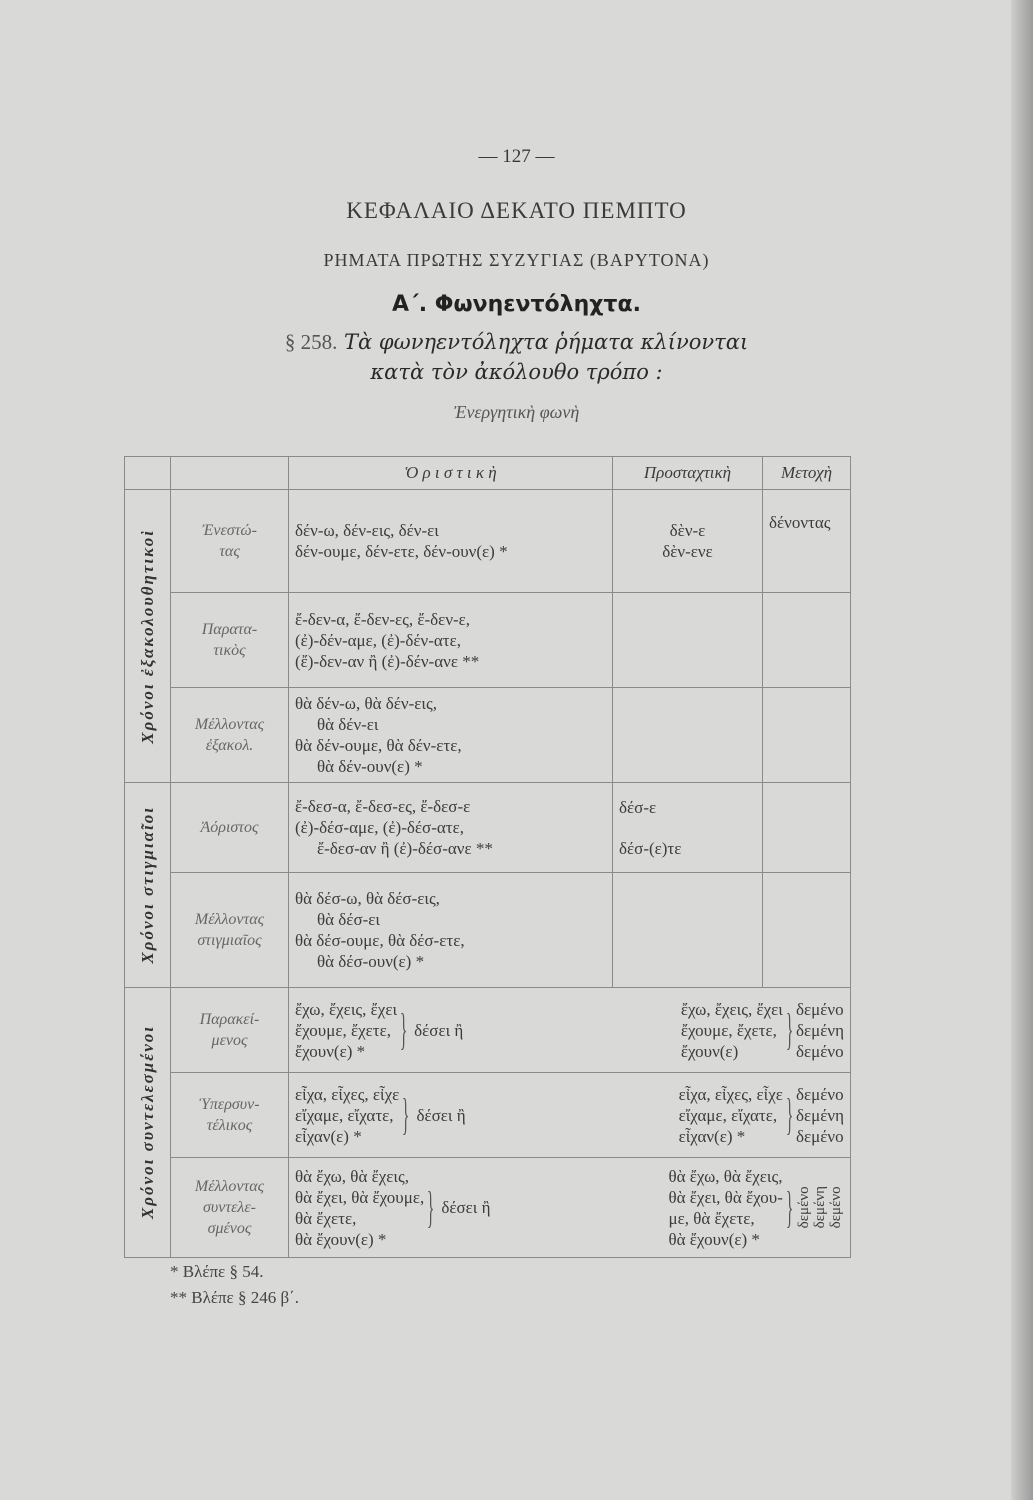  Describe the element at coordinates (450, 473) in the screenshot. I see `header-indicative: Ὁ ρ ι σ τ ι κ ὴ` at that location.